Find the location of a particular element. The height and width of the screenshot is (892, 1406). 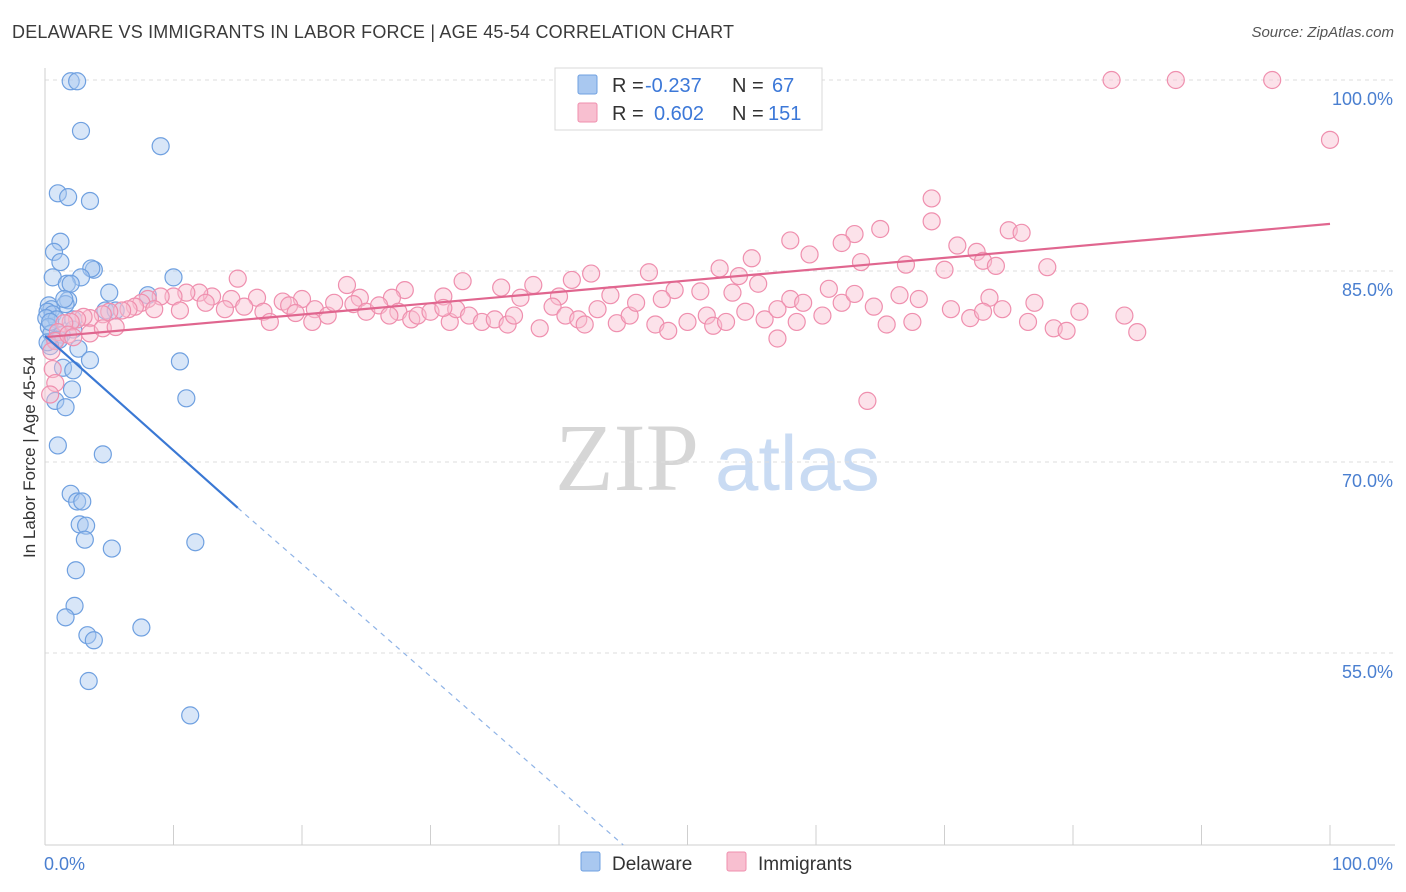

watermark-zip: ZIP is located at coordinates (627, 457).